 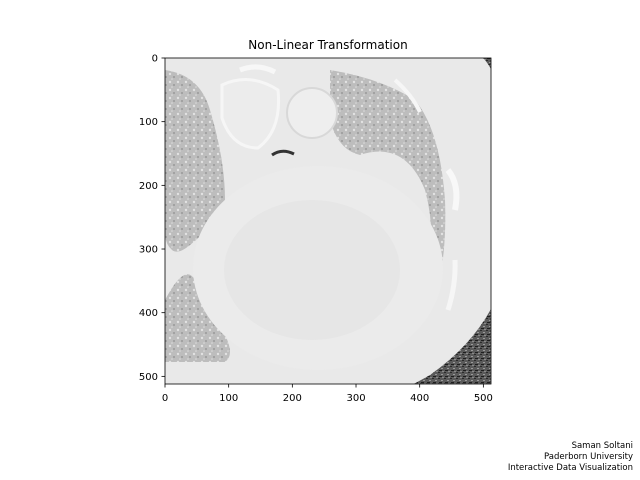 I want to click on y-tick-label: 200, so click(x=148, y=186).